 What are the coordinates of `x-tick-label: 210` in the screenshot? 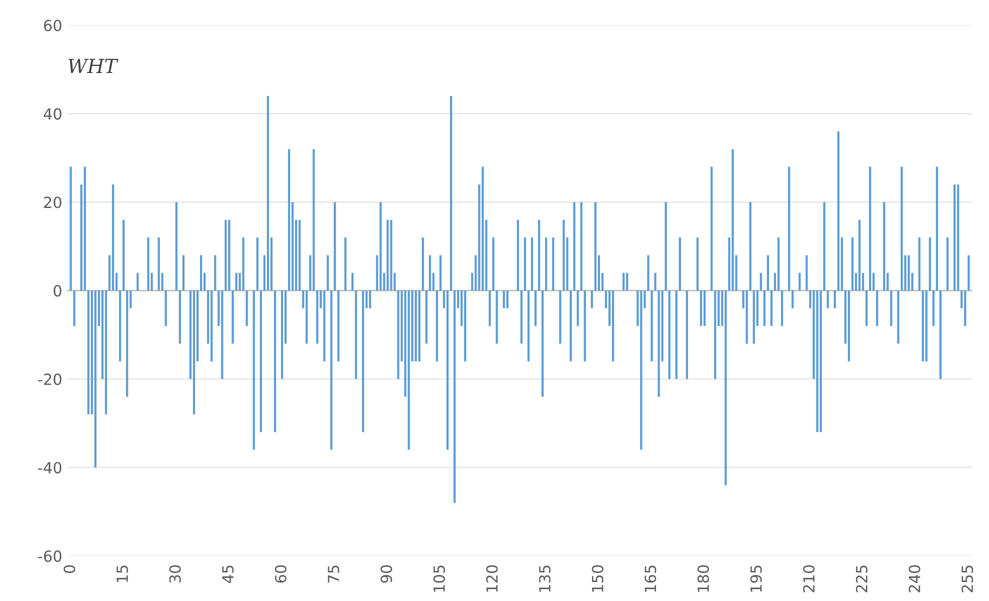 It's located at (809, 578).